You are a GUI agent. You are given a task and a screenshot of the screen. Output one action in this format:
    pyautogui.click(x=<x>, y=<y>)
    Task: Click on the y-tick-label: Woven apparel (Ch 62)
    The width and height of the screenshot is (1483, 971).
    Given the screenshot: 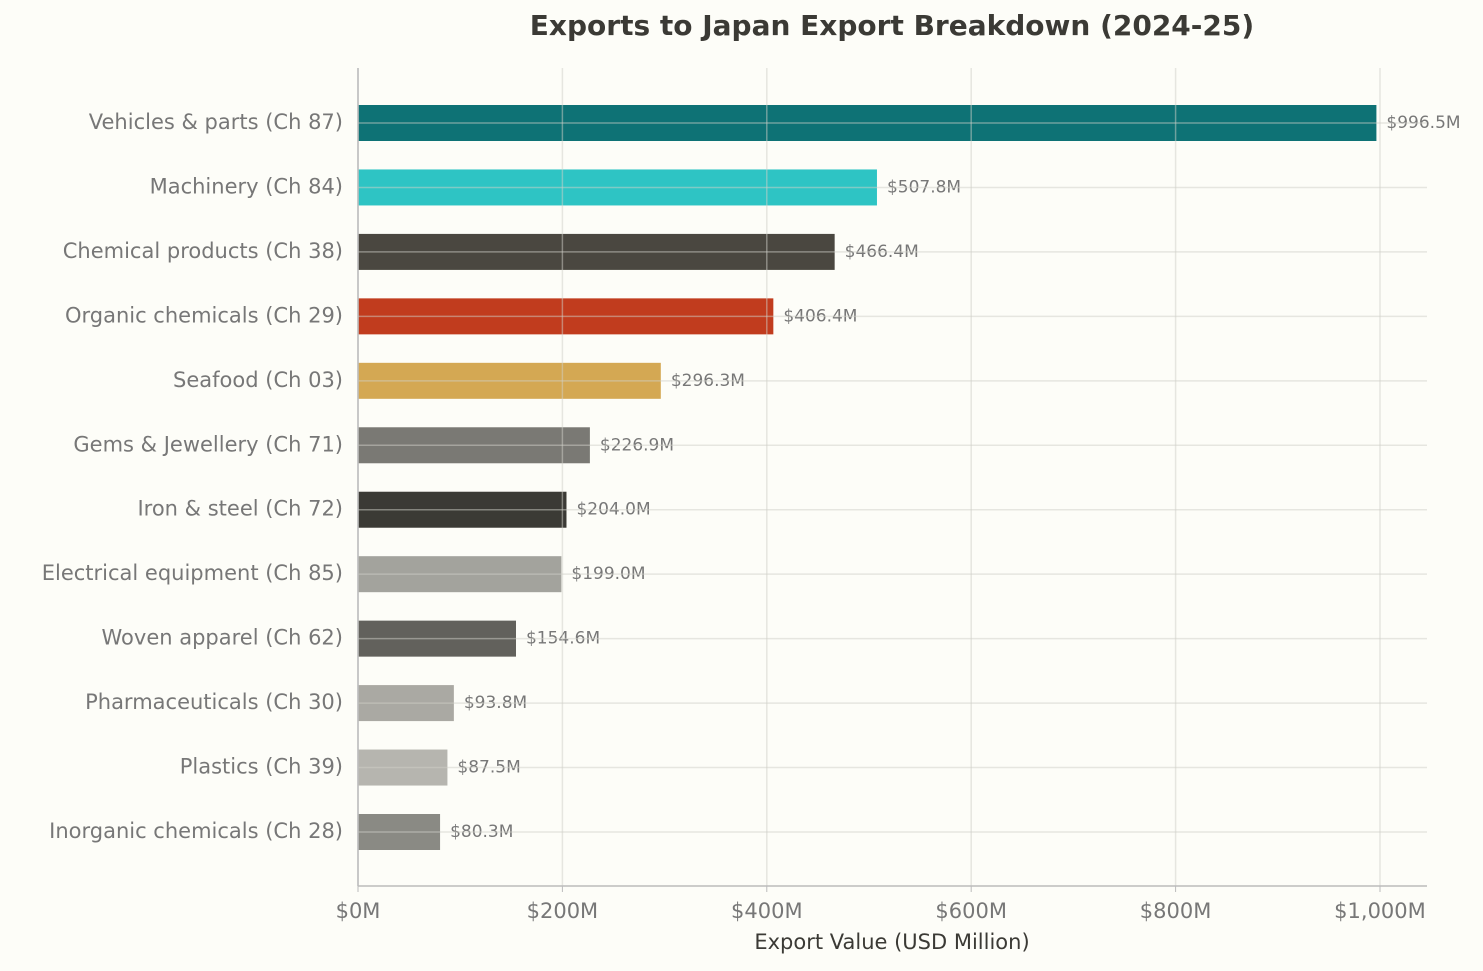 What is the action you would take?
    pyautogui.click(x=222, y=638)
    